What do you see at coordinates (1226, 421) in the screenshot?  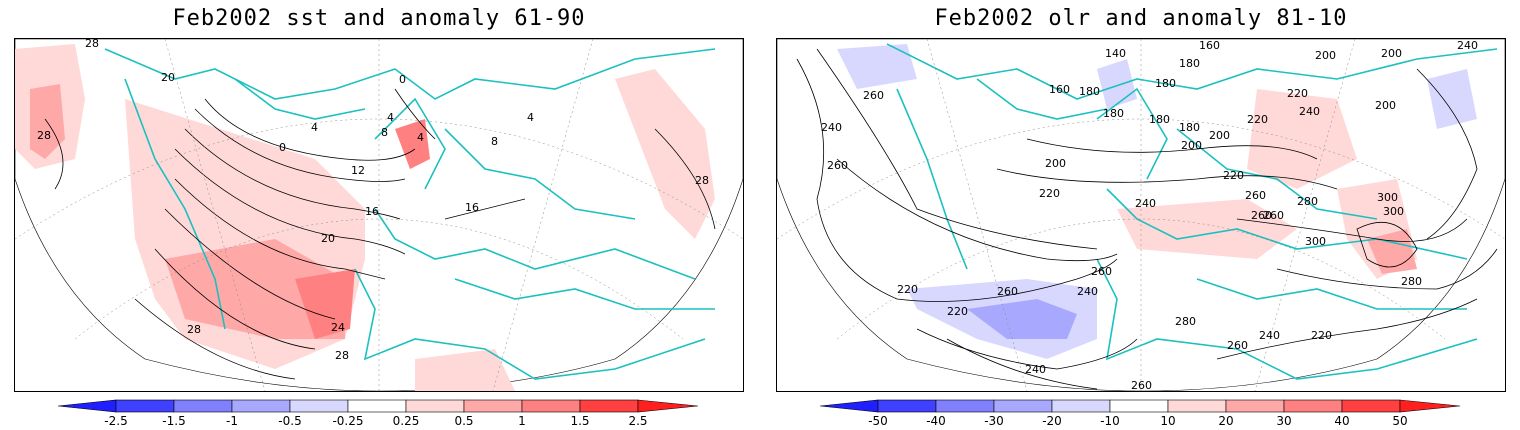 I see `colorbar-tick: 20` at bounding box center [1226, 421].